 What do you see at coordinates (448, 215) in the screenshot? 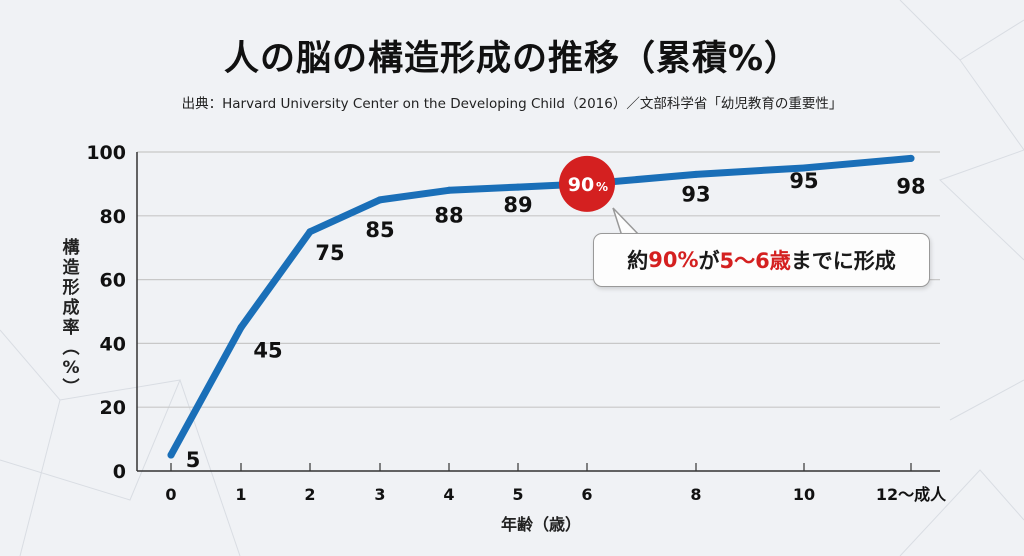
I see `data-label: 88` at bounding box center [448, 215].